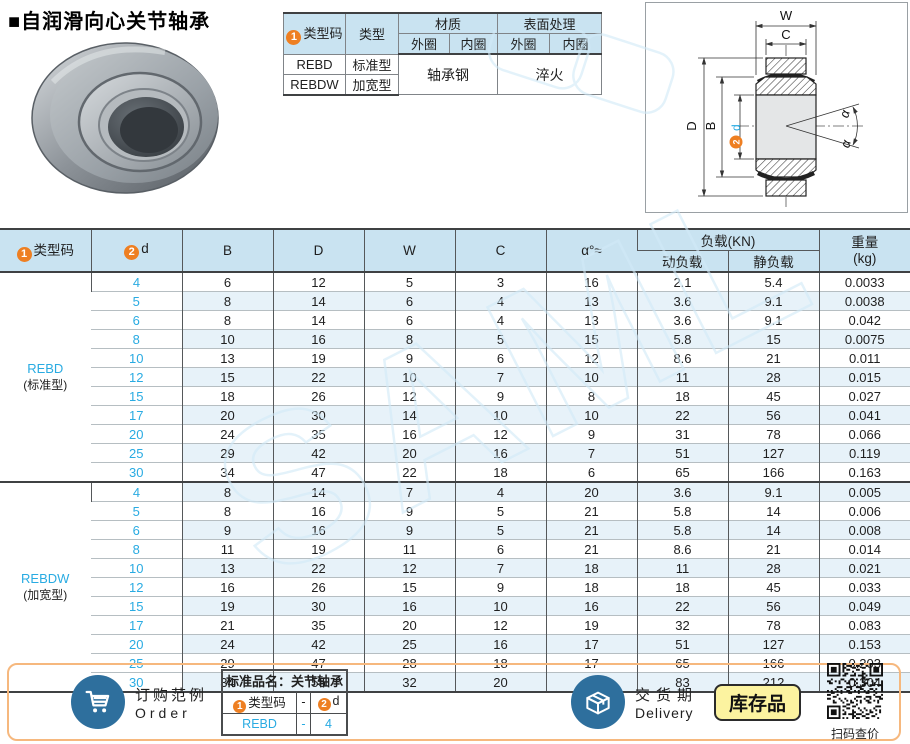  I want to click on type-code-link-rebd: REBD, so click(314, 64).